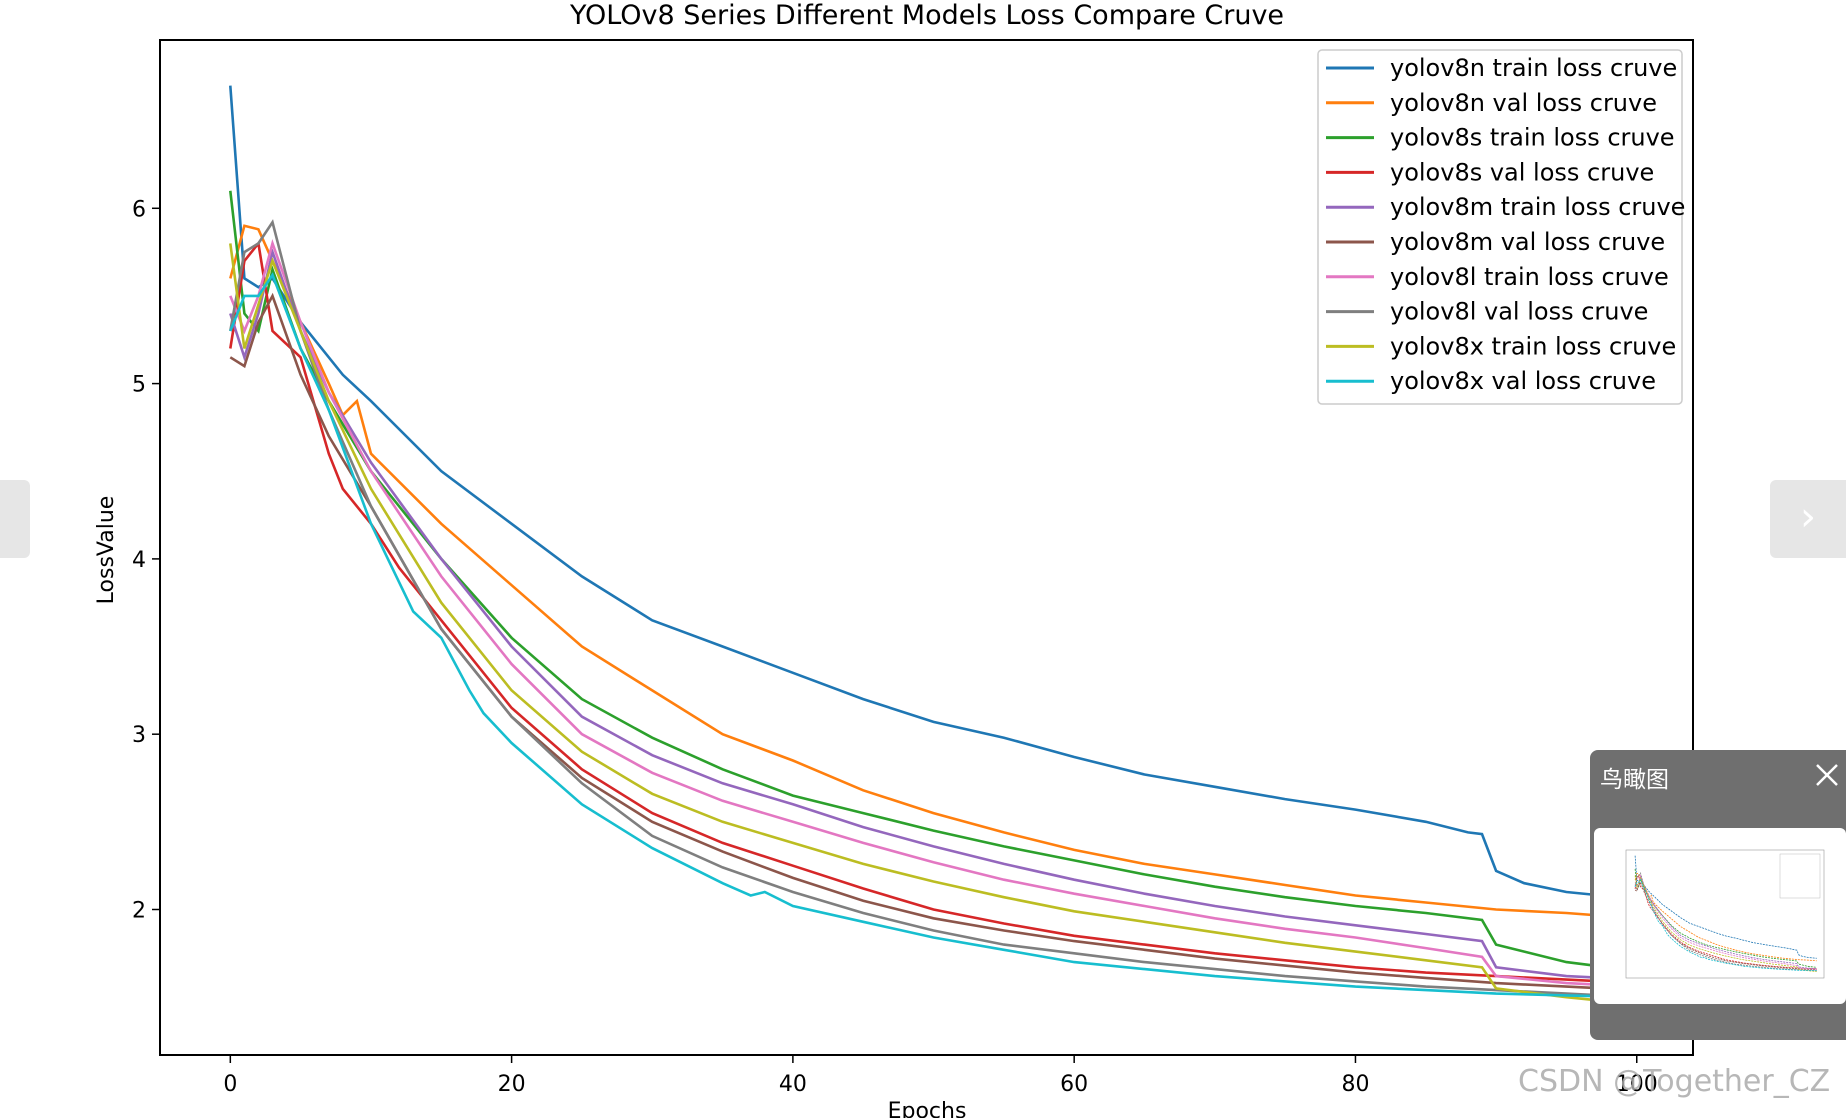 This screenshot has height=1118, width=1846. I want to click on legend-label-1: yolov8n val loss cruve, so click(1523, 103).